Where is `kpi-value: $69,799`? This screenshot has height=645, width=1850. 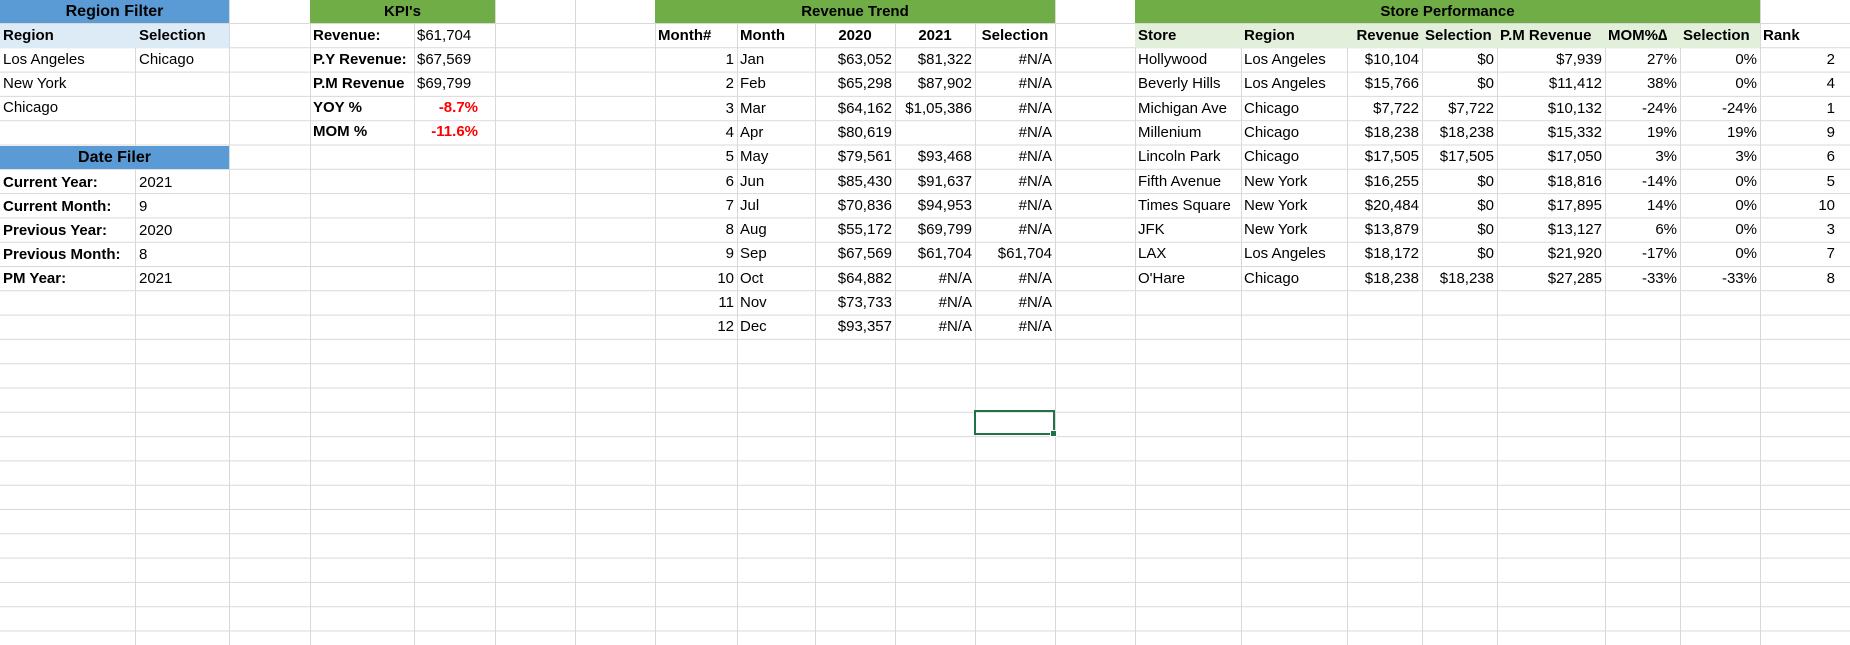
kpi-value: $69,799 is located at coordinates (444, 83).